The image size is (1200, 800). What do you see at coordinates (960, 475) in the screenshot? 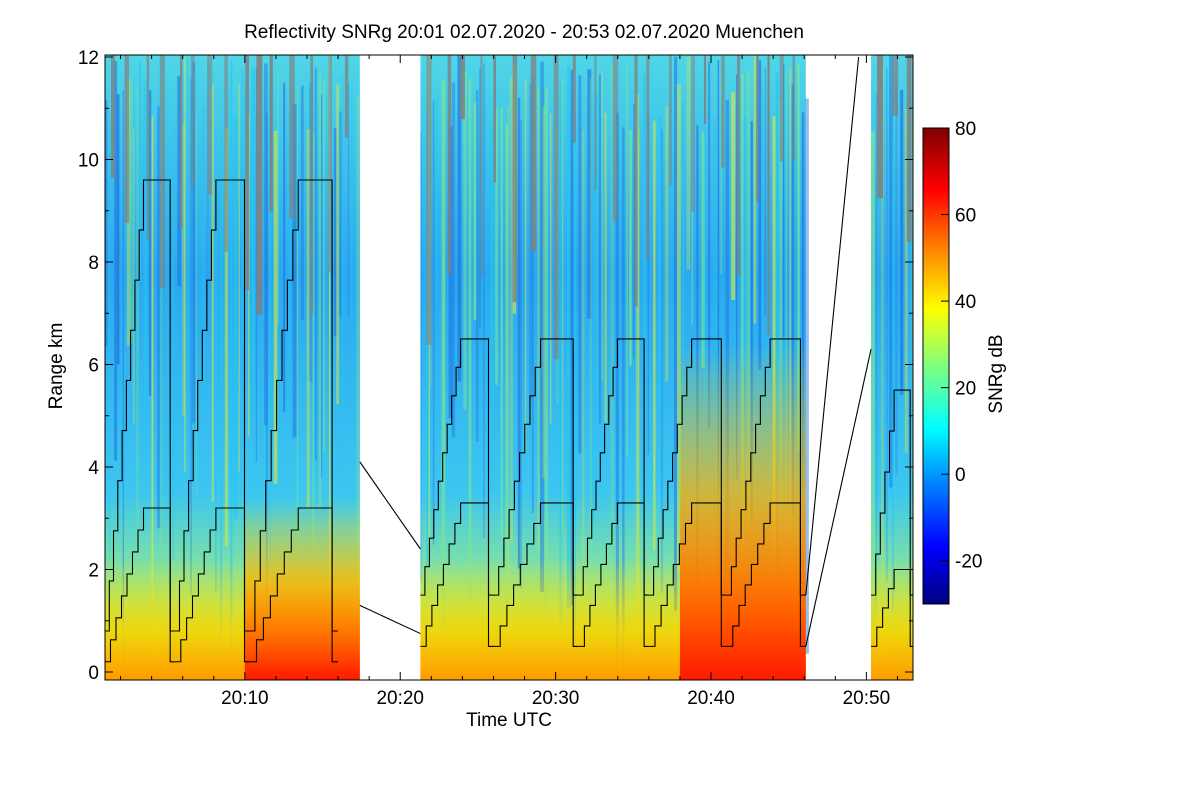
I see `colorbar-tick-label: 0` at bounding box center [960, 475].